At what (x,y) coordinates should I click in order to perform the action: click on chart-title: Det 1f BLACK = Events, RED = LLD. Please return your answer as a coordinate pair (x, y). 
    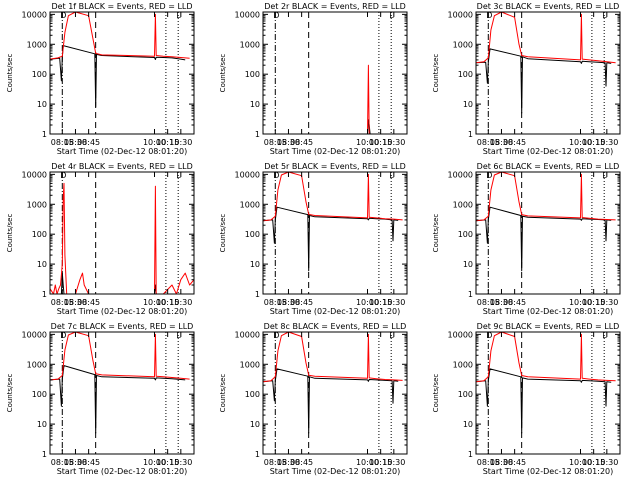
    Looking at the image, I should click on (121, 6).